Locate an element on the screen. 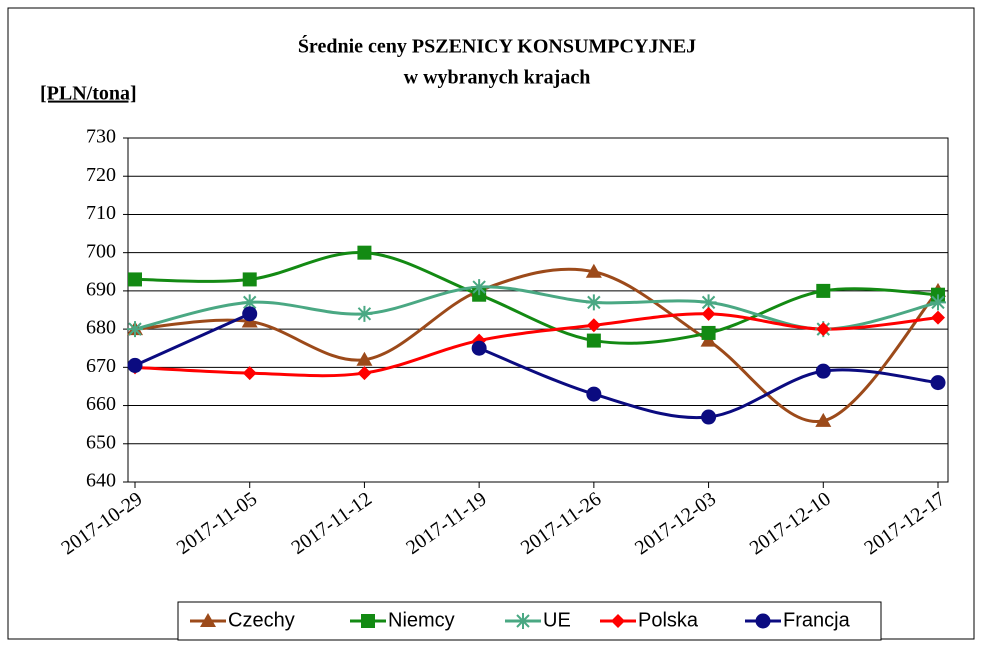  y-tick-label: 640 is located at coordinates (101, 481).